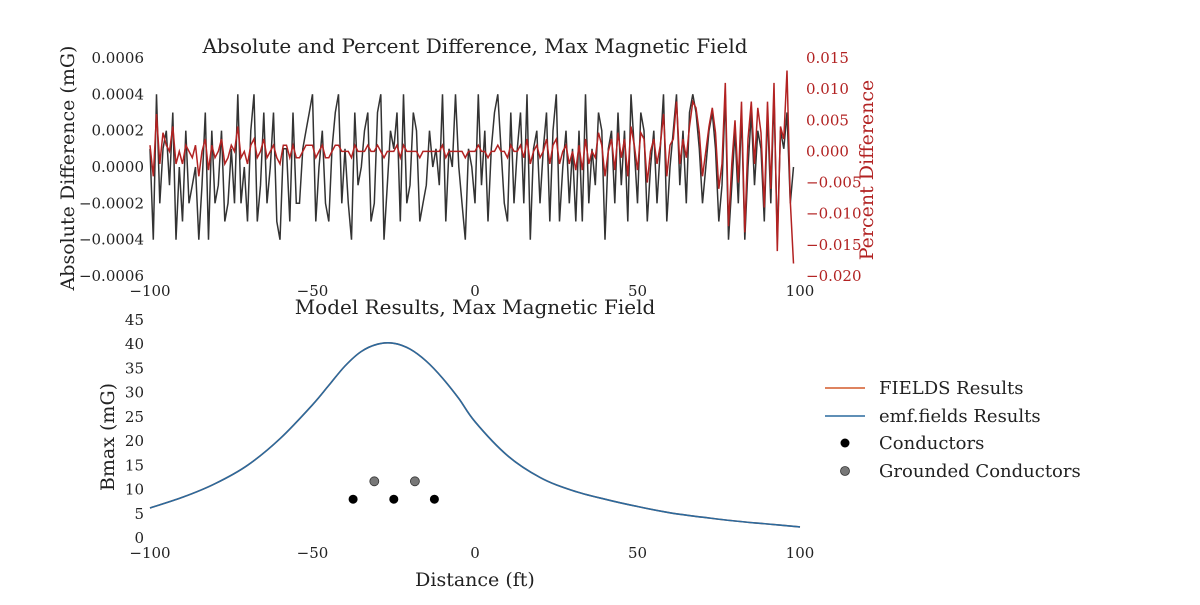  What do you see at coordinates (827, 151) in the screenshot?
I see `top-right-y-tick-label: 0.000` at bounding box center [827, 151].